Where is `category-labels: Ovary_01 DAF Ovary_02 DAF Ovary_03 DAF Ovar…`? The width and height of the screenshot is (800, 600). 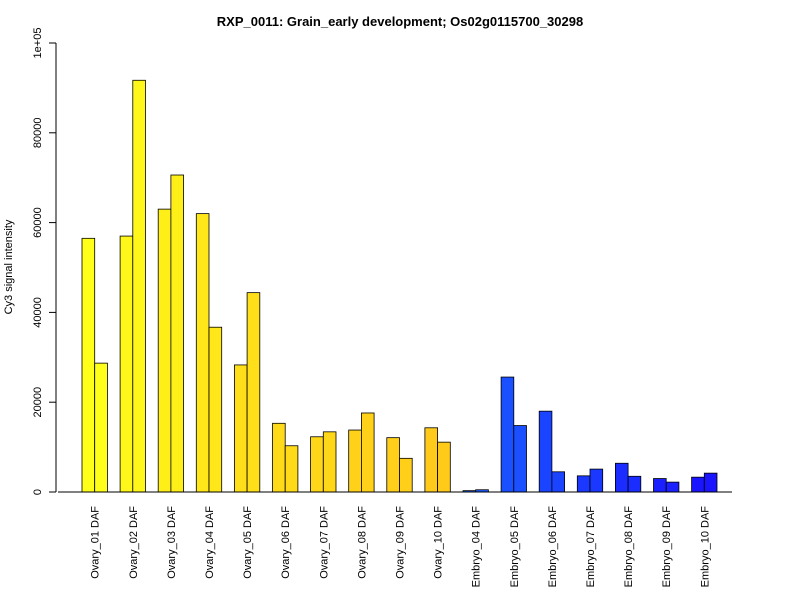 category-labels: Ovary_01 DAF Ovary_02 DAF Ovary_03 DAF Ovar… is located at coordinates (401, 547).